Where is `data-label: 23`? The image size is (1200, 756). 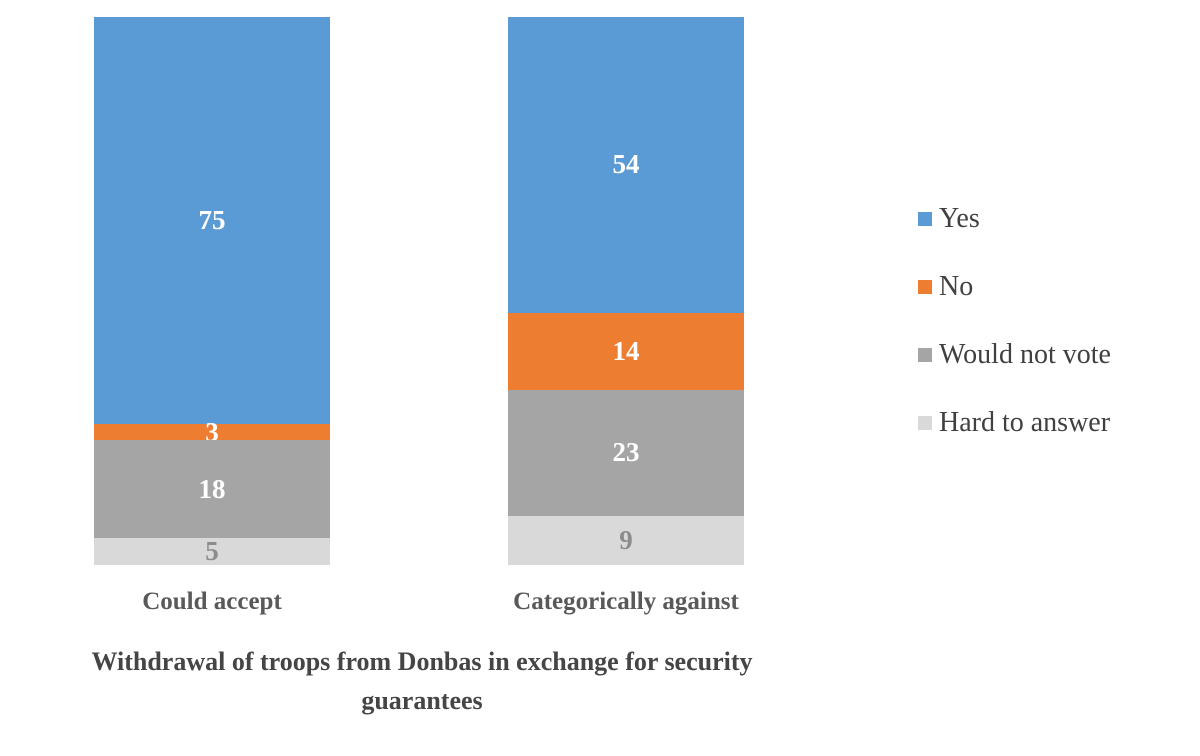 data-label: 23 is located at coordinates (626, 452).